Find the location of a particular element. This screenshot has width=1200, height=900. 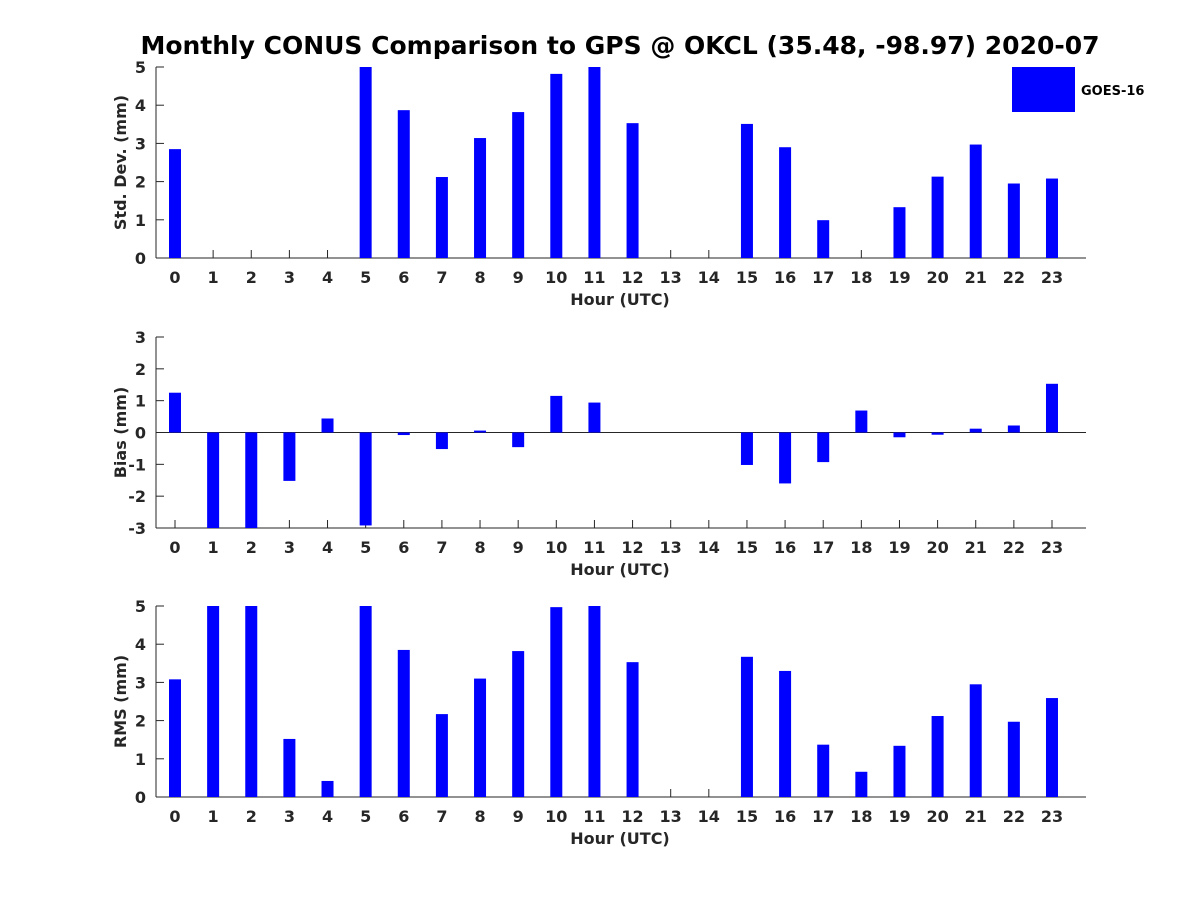

legend: GOES-16 is located at coordinates (1078, 89).